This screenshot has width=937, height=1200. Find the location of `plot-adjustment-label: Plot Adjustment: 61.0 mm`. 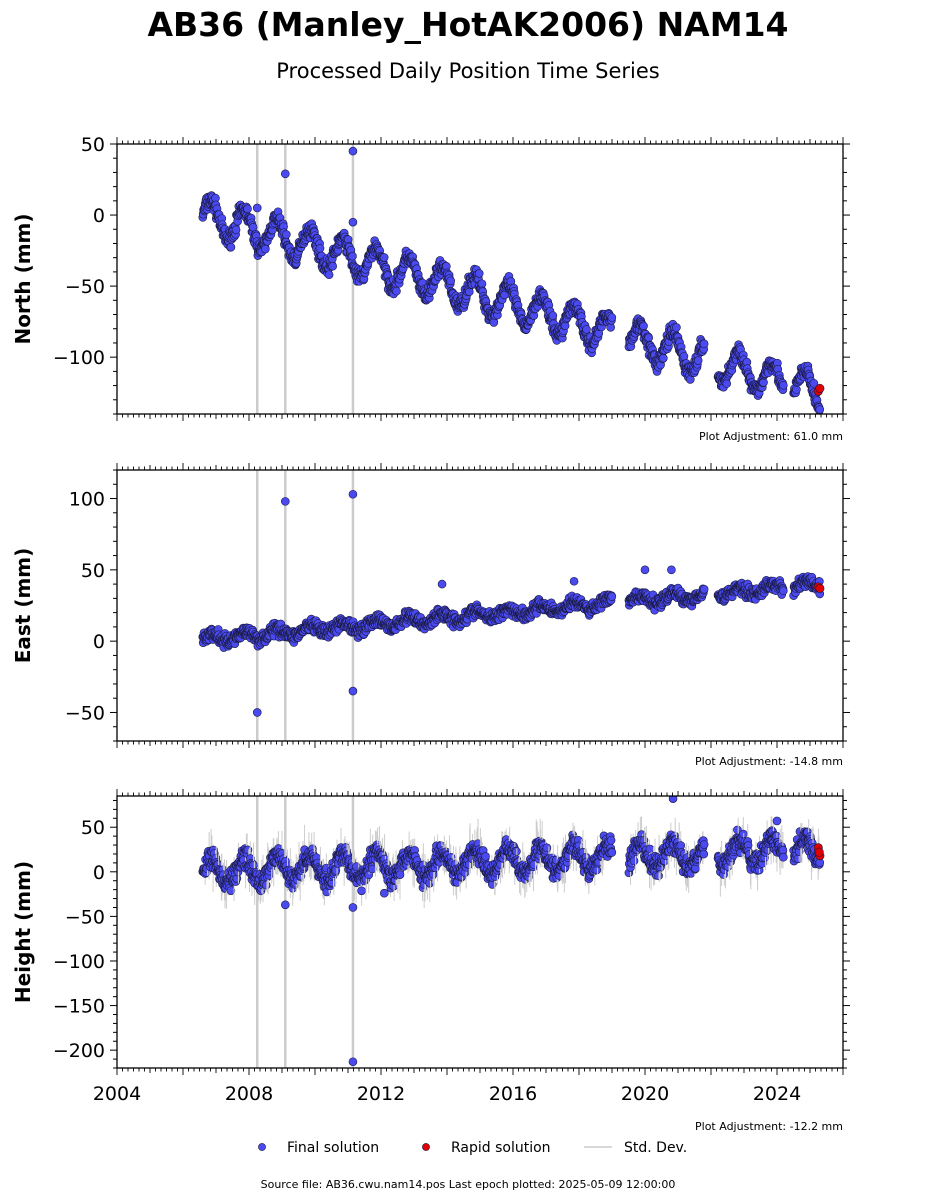

plot-adjustment-label: Plot Adjustment: 61.0 mm is located at coordinates (771, 436).